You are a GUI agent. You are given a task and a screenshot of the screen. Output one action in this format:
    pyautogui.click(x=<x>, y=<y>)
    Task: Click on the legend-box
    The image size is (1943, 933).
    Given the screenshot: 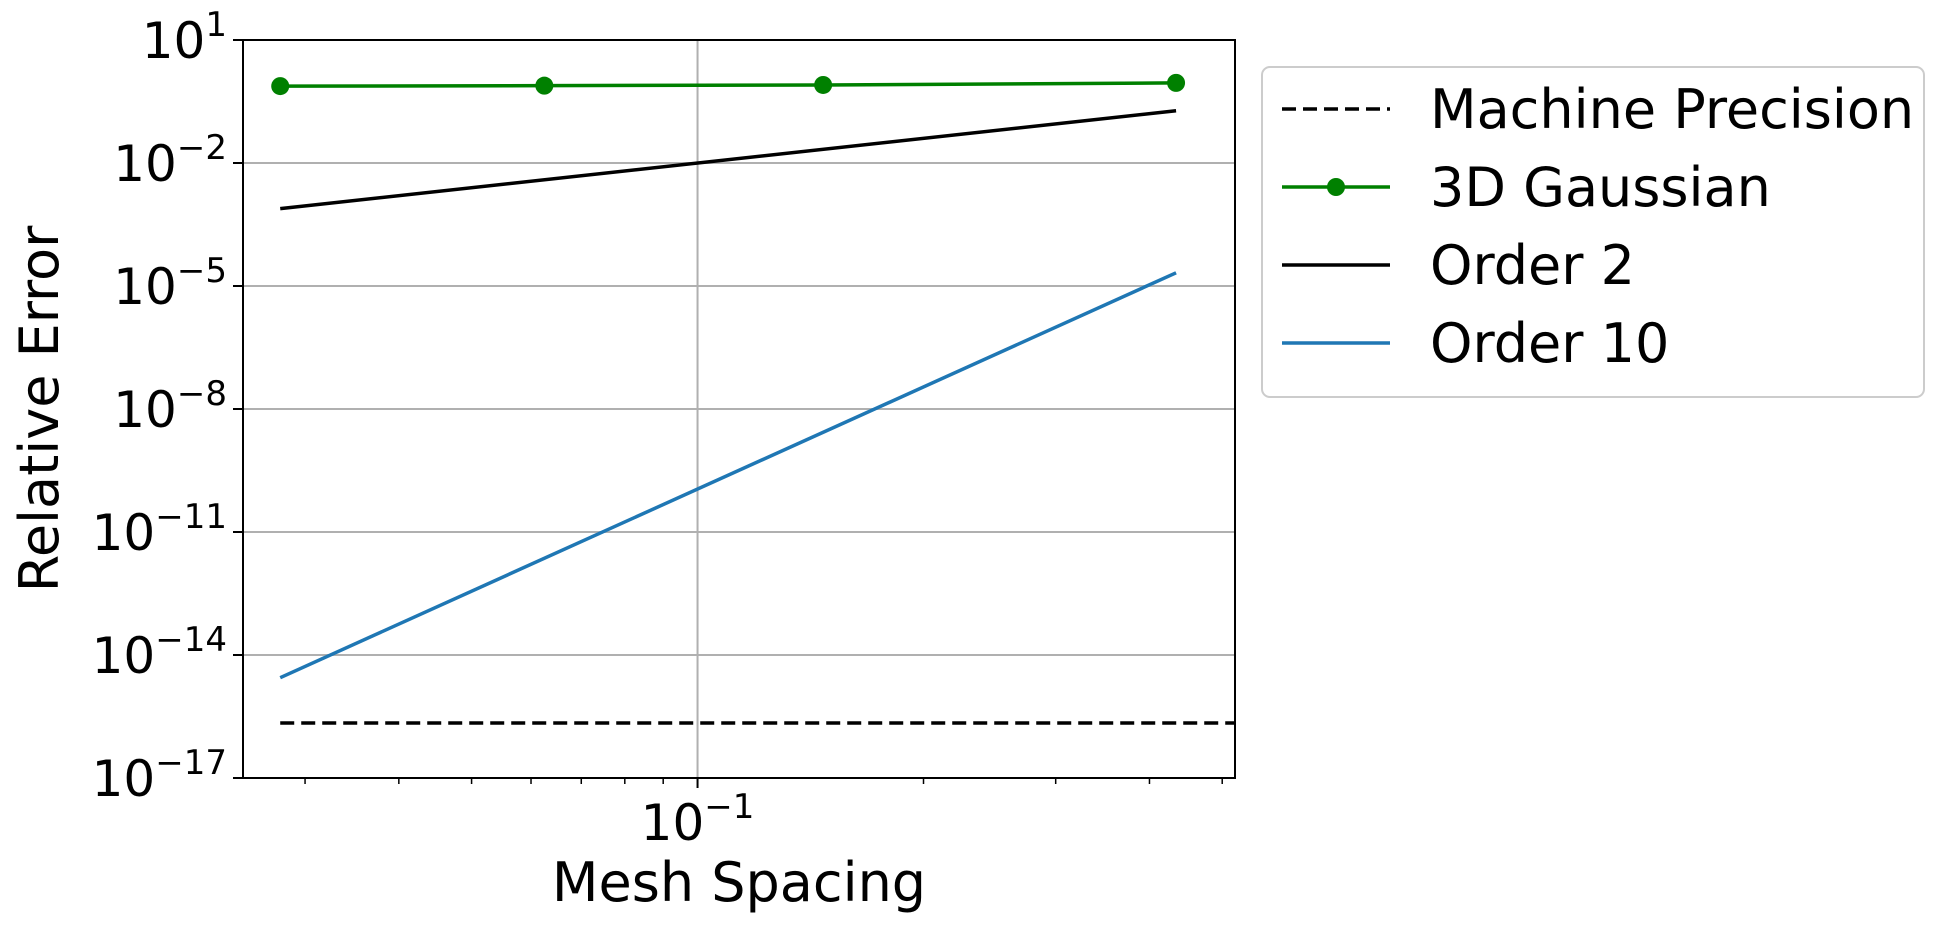 What is the action you would take?
    pyautogui.click(x=1593, y=232)
    